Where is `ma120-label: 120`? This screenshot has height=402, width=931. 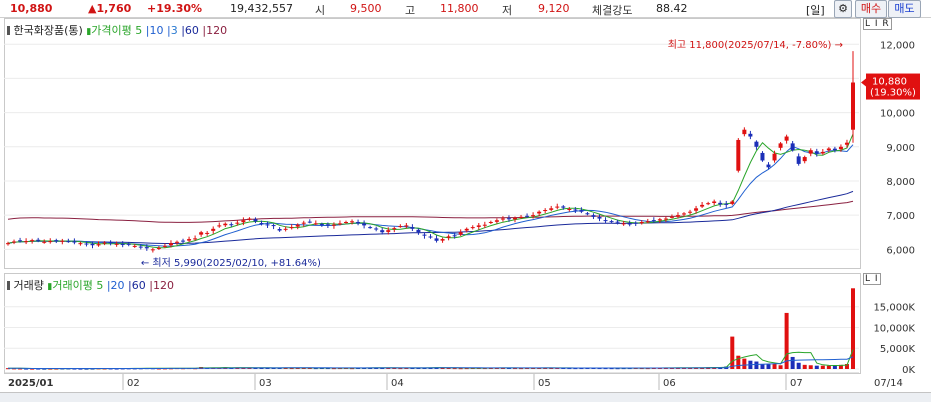
ma120-label: 120 is located at coordinates (217, 30).